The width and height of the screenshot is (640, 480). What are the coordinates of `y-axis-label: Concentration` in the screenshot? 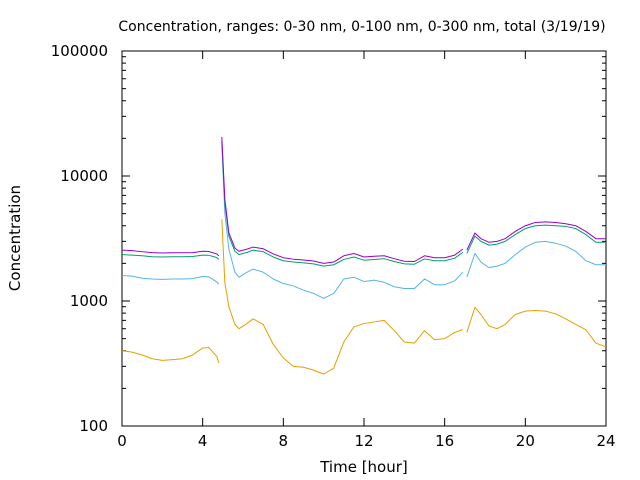 It's located at (15, 238).